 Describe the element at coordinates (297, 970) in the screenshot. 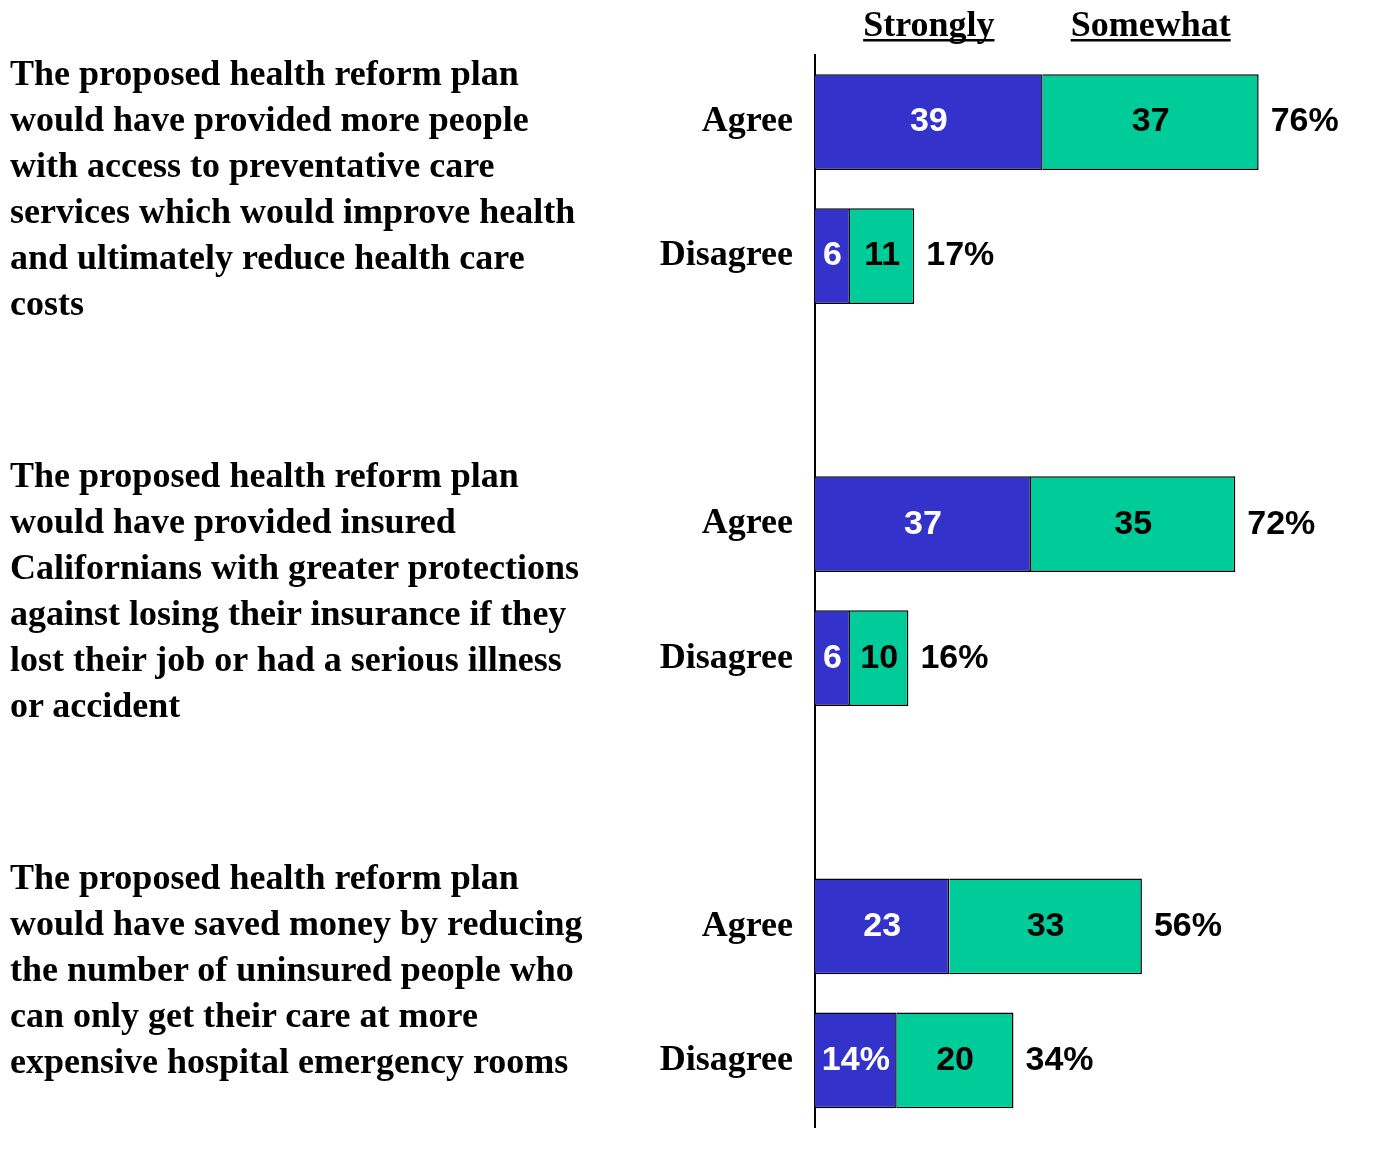

I see `text: The proposed health reform plan would have saved money by reducing the number of uninsured people who can only get their care at more expensive hospital emergency rooms` at that location.